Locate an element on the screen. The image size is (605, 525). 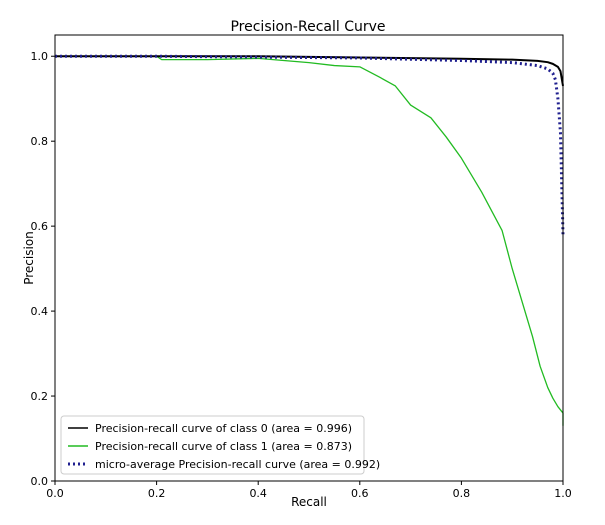
y-tick-label: 0.8 is located at coordinates (40, 141).